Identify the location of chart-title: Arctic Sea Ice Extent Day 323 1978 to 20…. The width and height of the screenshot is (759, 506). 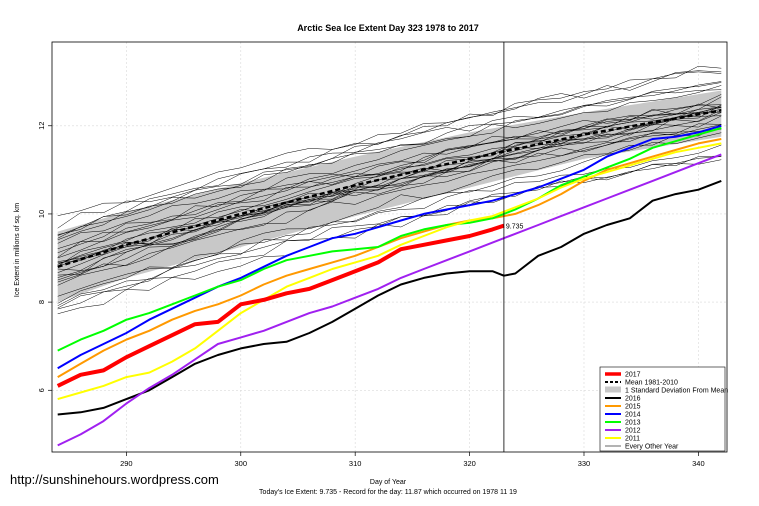
(388, 28).